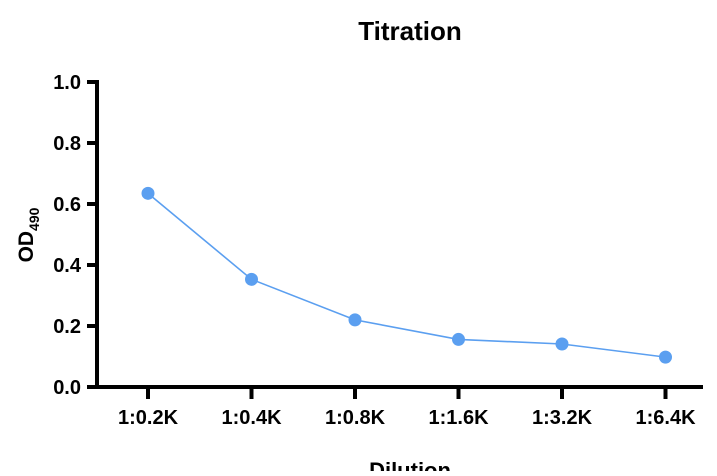 The image size is (717, 476). I want to click on x-tick-label: 1:0.8K, so click(355, 418).